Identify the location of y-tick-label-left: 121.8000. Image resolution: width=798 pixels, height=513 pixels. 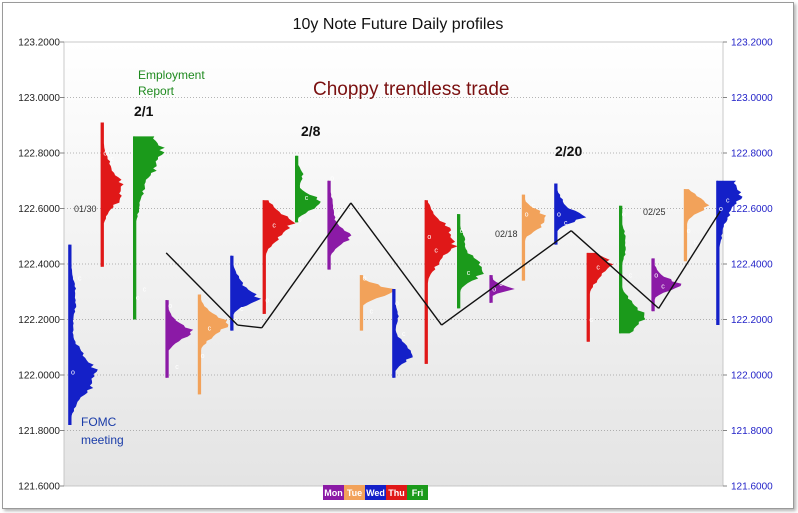
(39, 431).